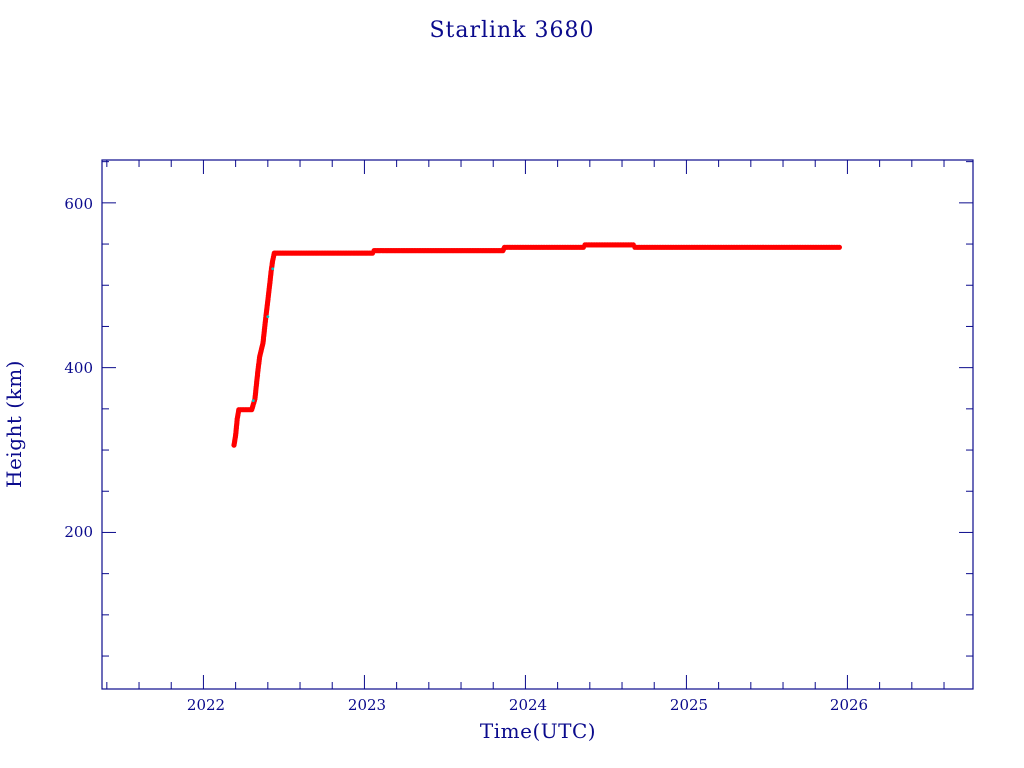 This screenshot has height=768, width=1024. What do you see at coordinates (78, 204) in the screenshot?
I see `y-tick-label: 600` at bounding box center [78, 204].